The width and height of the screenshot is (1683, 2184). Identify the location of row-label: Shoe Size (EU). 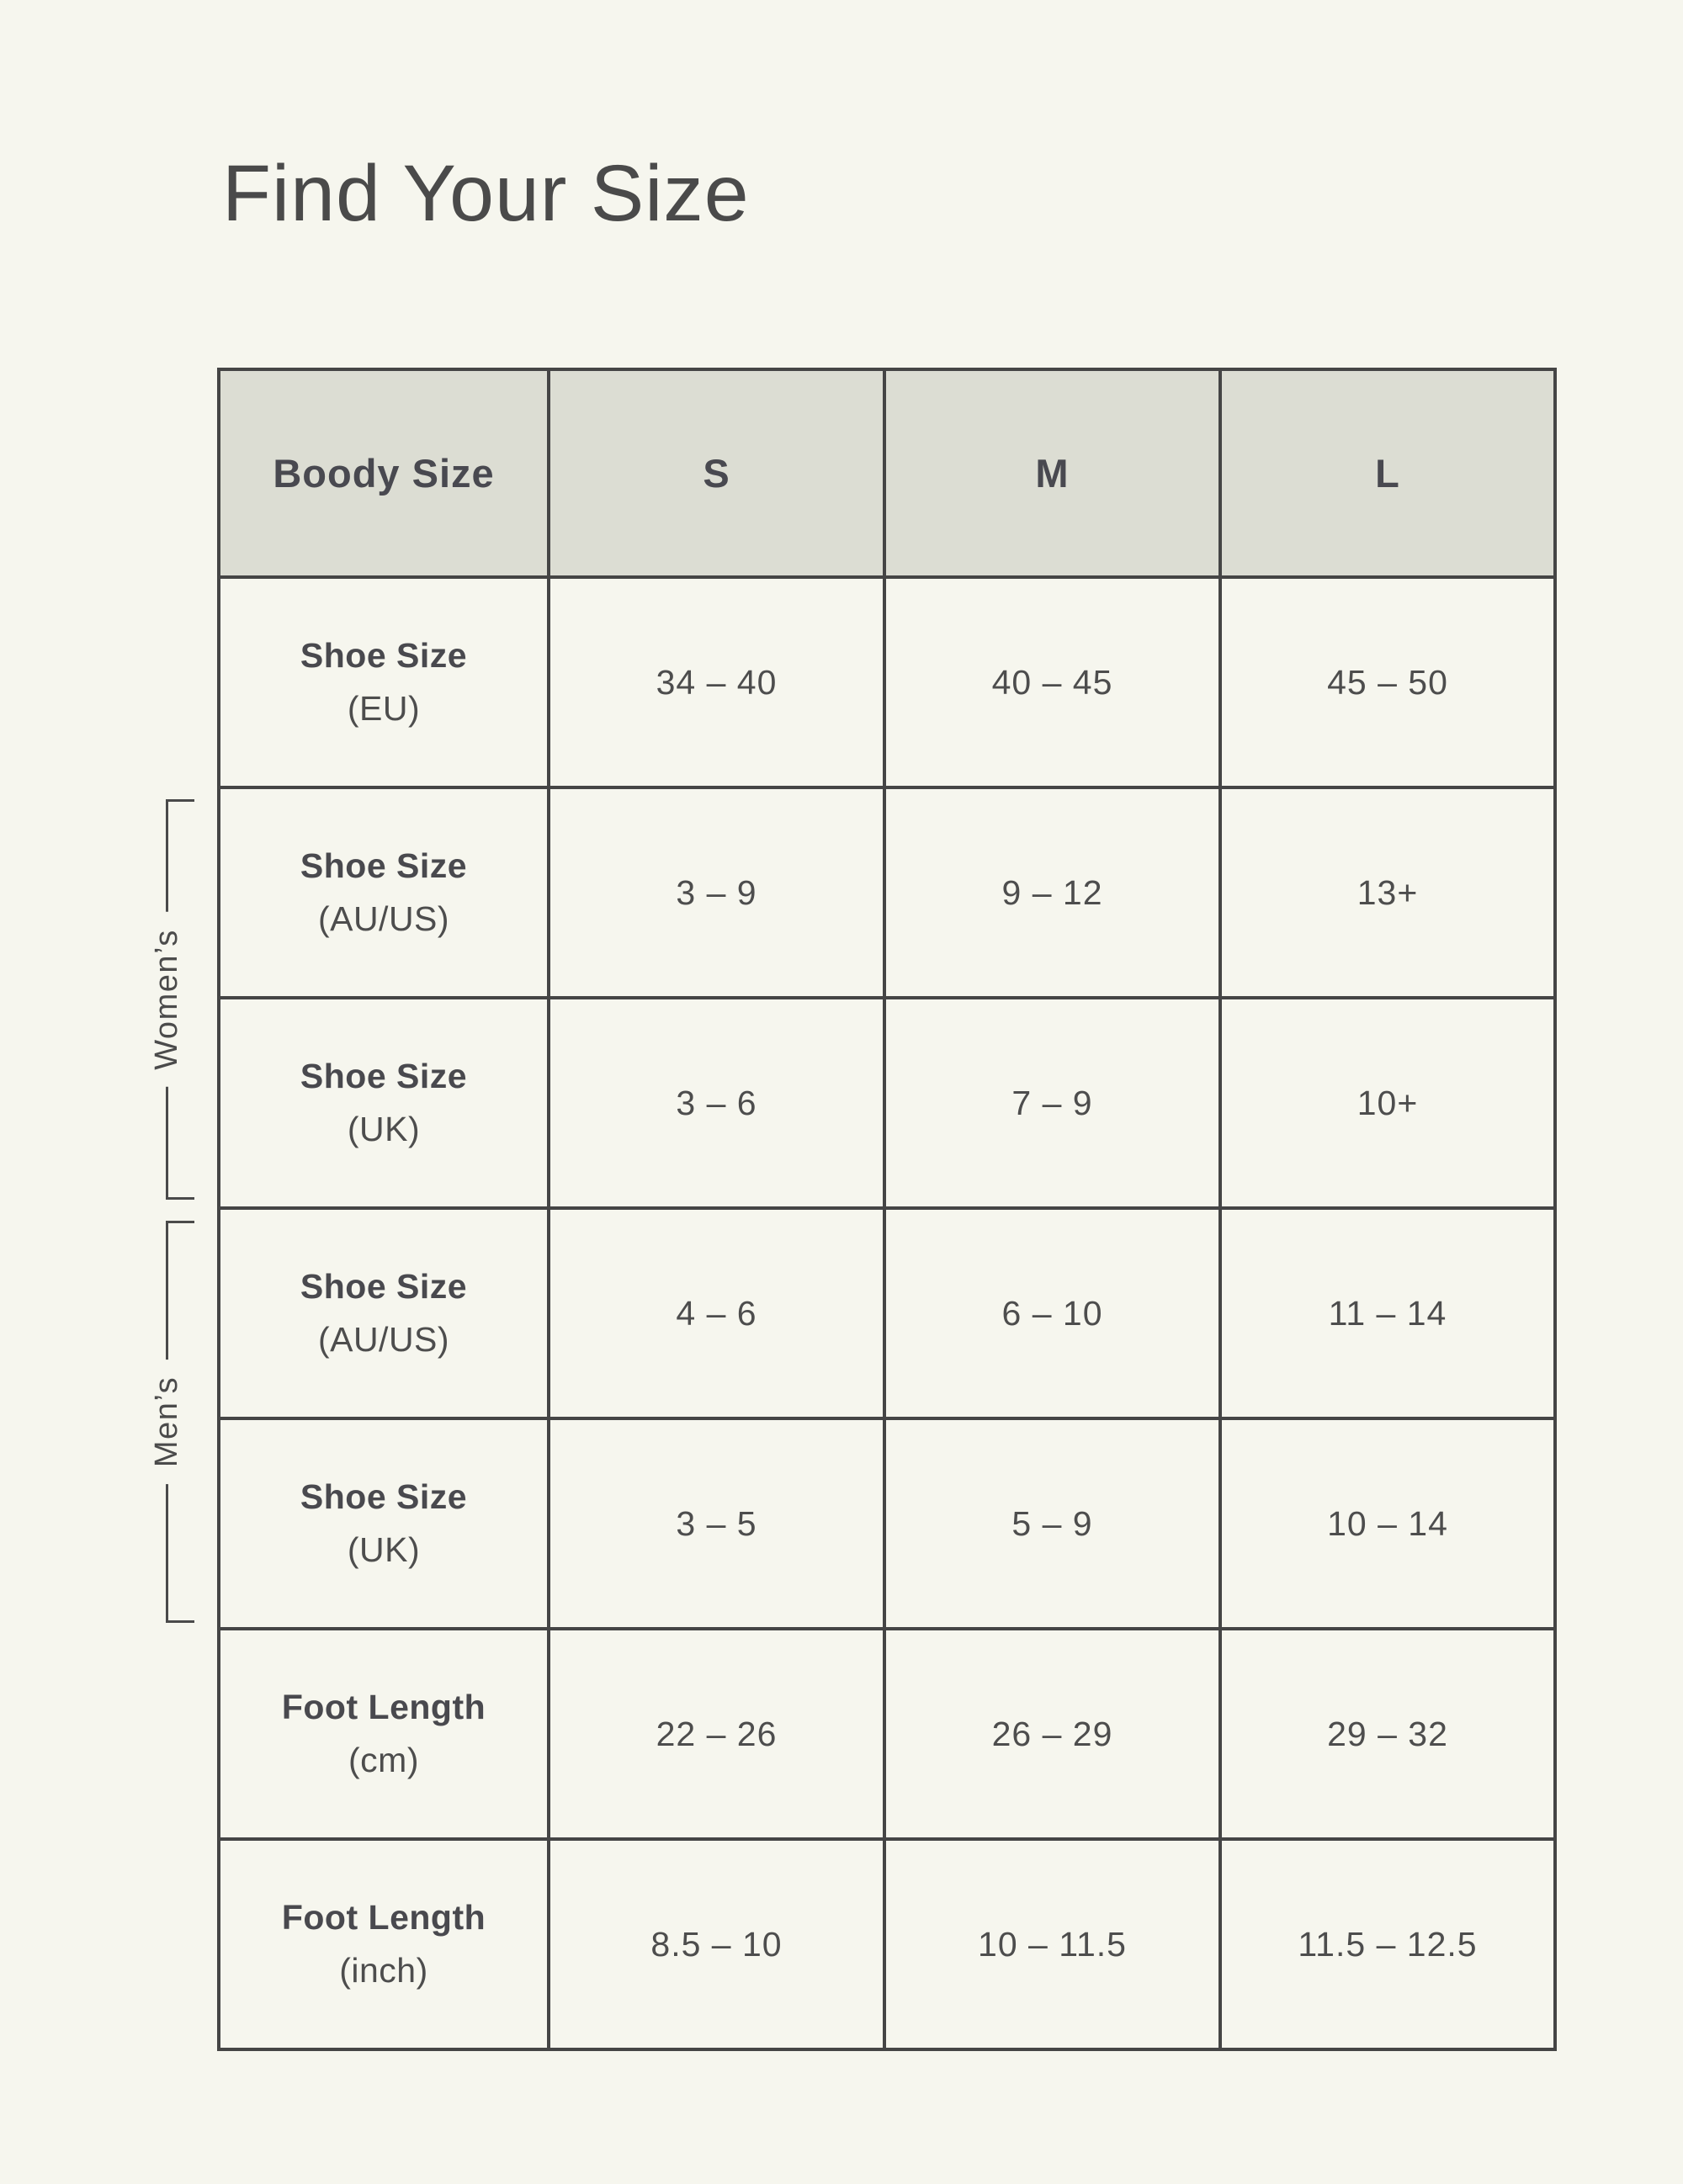
(383, 682).